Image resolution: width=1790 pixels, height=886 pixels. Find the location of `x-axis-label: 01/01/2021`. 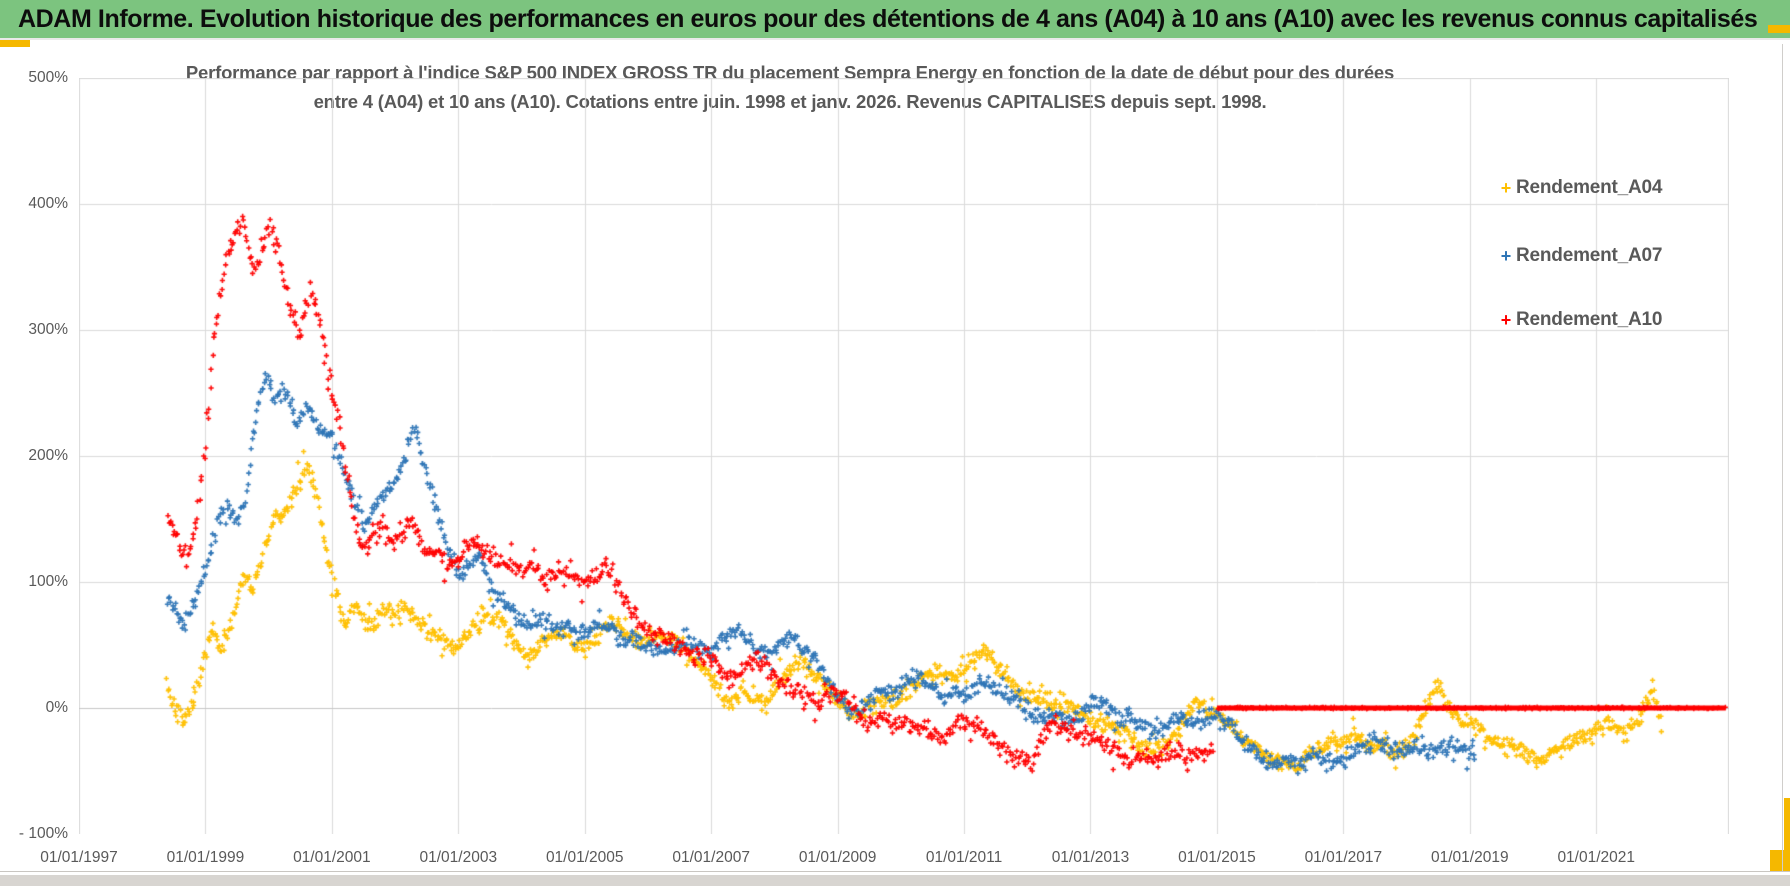

x-axis-label: 01/01/2021 is located at coordinates (1596, 857).